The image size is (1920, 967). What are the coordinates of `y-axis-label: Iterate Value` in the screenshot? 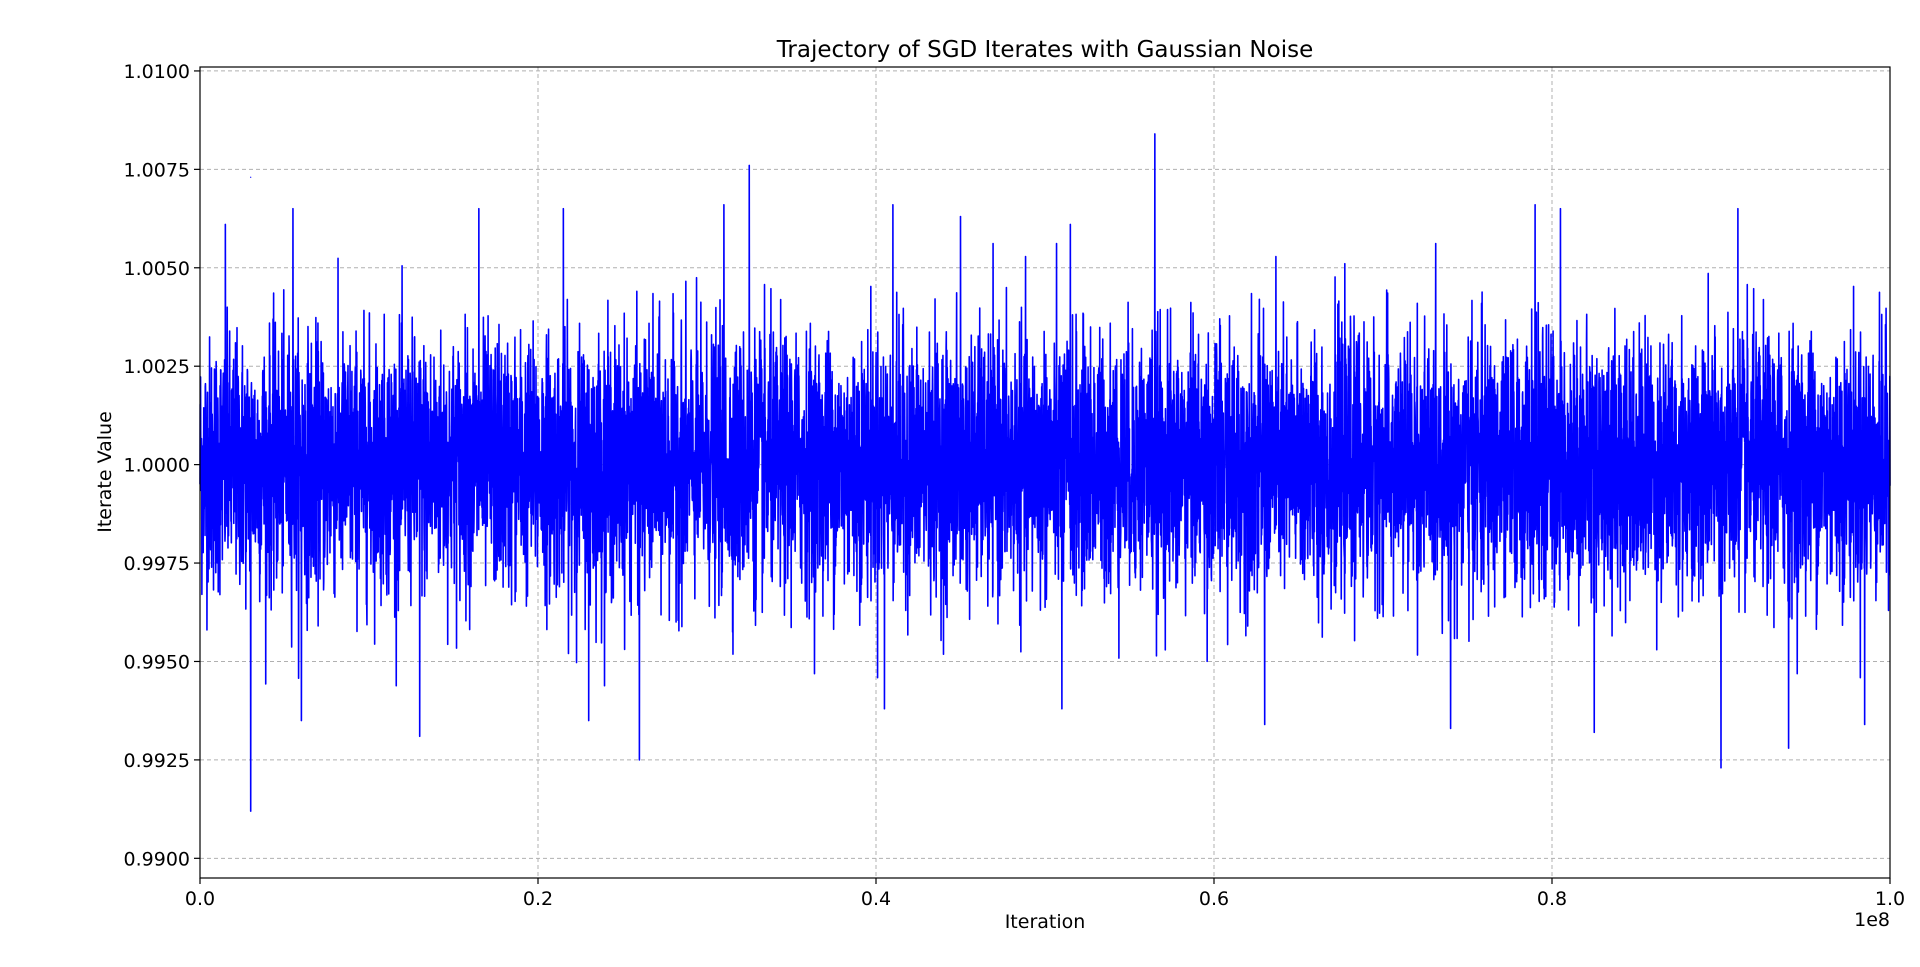 It's located at (105, 472).